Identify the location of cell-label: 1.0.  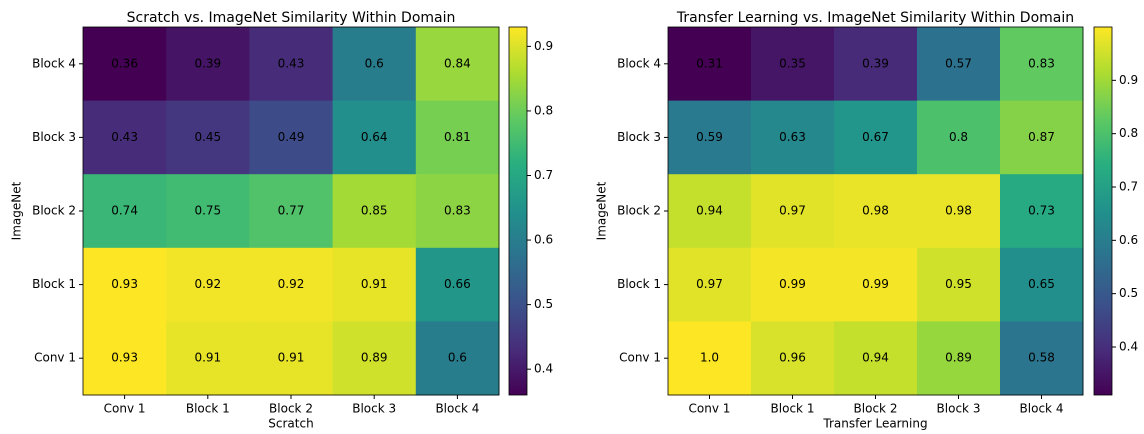
(709, 358).